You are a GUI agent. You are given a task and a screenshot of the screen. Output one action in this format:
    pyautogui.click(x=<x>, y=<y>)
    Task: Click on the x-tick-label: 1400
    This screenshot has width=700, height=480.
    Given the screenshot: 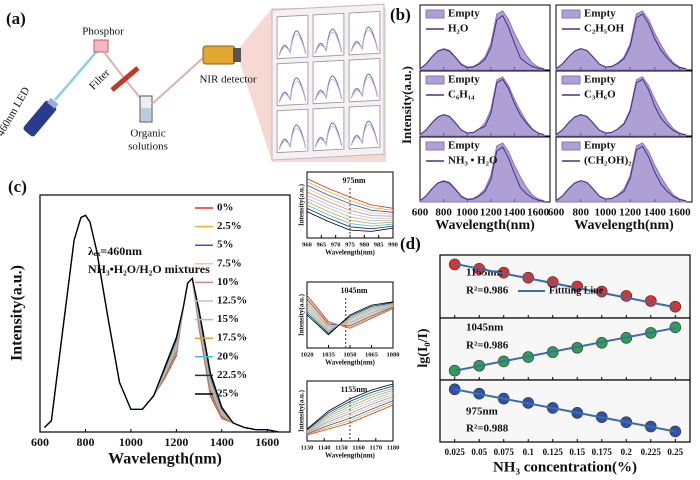 What is the action you would take?
    pyautogui.click(x=515, y=213)
    